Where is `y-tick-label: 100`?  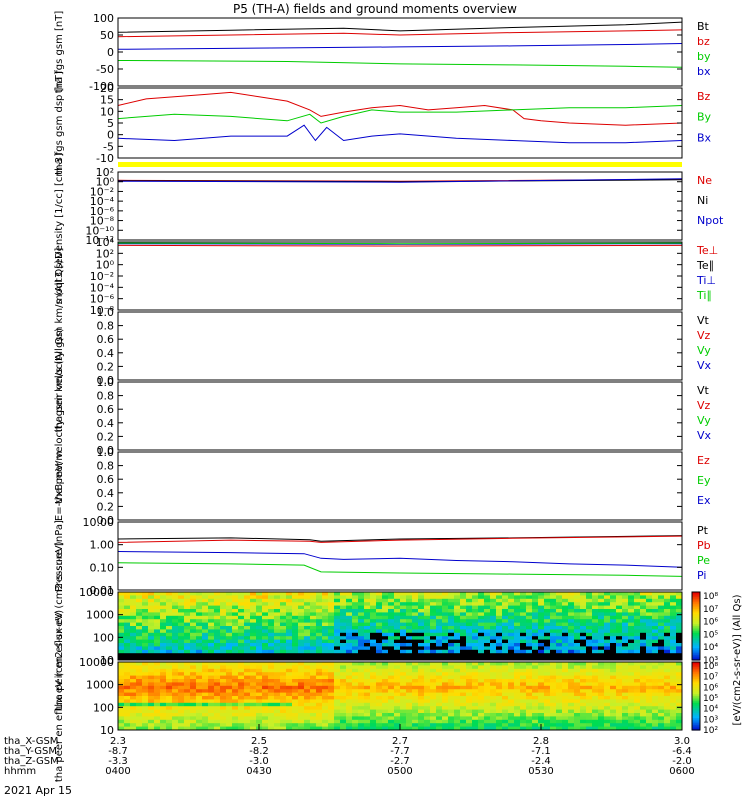
y-tick-label: 100 is located at coordinates (103, 637).